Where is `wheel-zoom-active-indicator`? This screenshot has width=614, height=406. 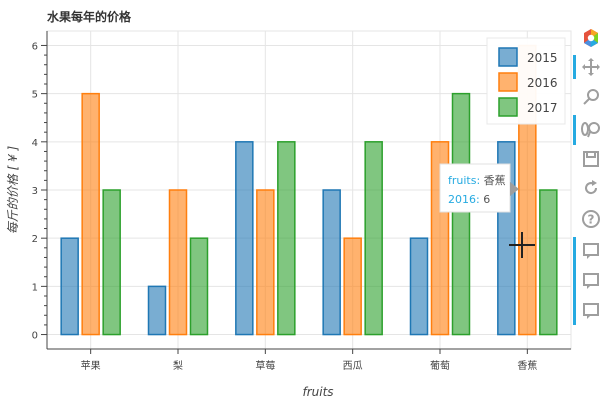
wheel-zoom-active-indicator is located at coordinates (574, 130).